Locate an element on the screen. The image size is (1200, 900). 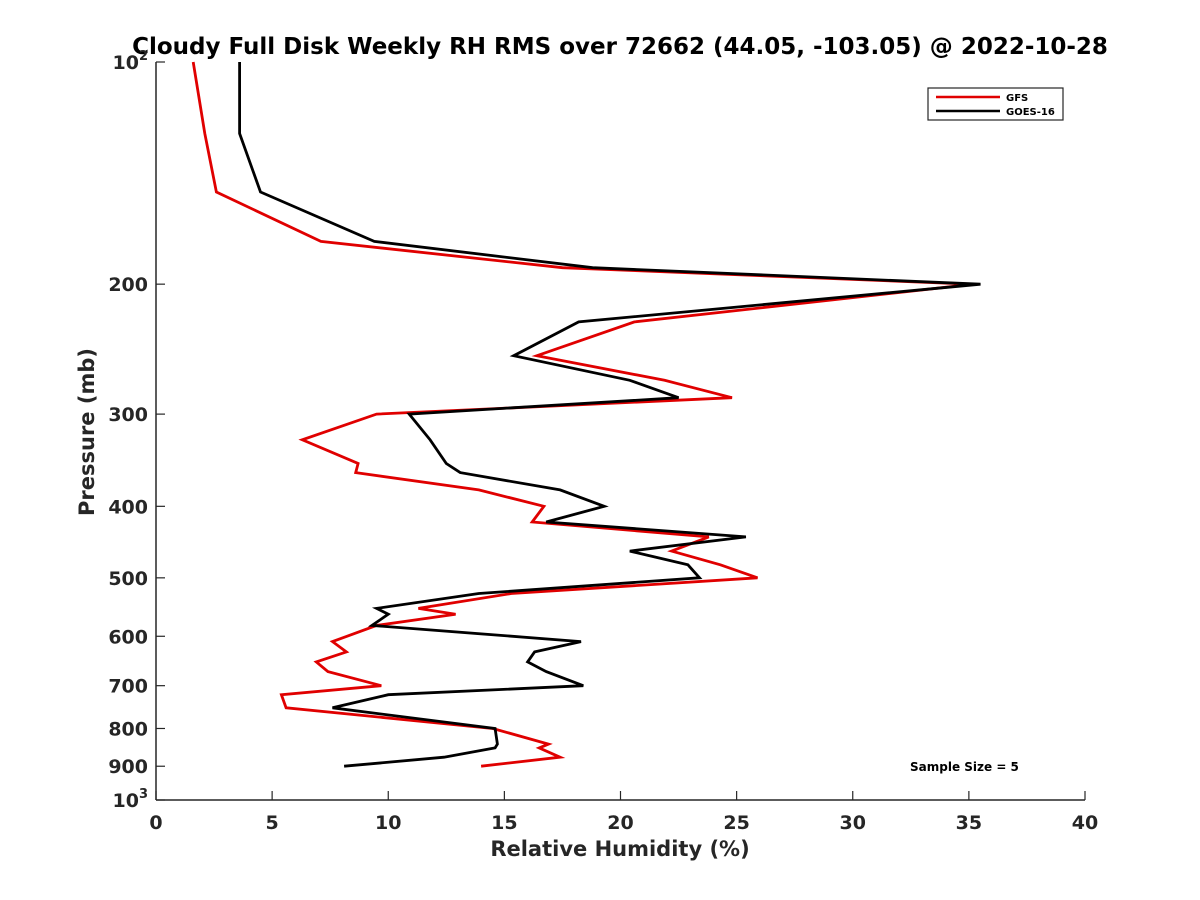
y-tick-label: 300 is located at coordinates (128, 415).